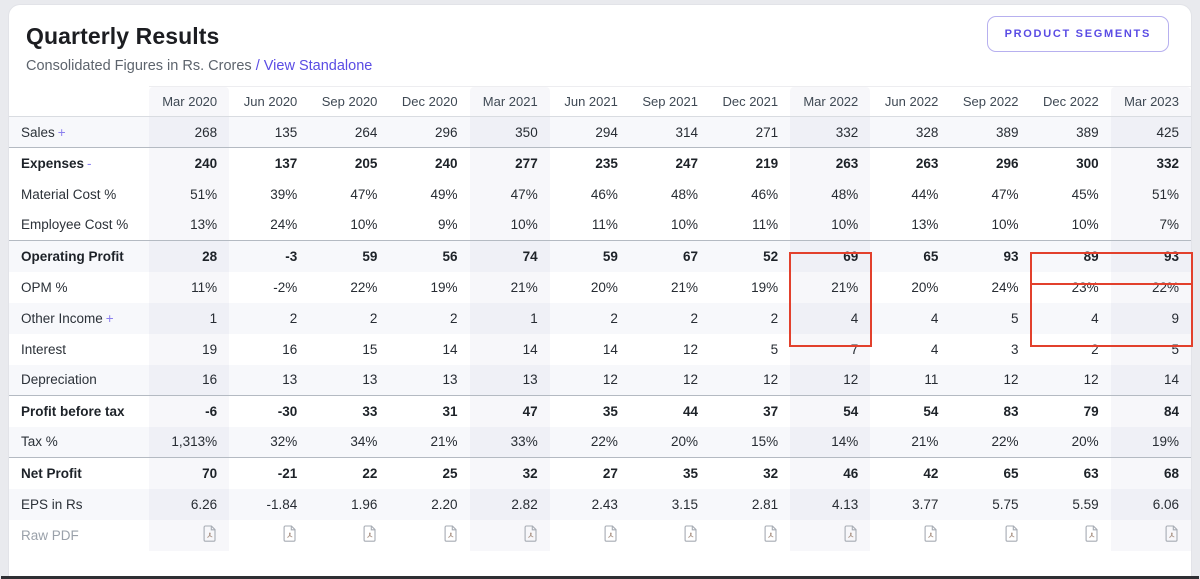 This screenshot has width=1200, height=579. Describe the element at coordinates (79, 225) in the screenshot. I see `row-label: Employee Cost %` at that location.